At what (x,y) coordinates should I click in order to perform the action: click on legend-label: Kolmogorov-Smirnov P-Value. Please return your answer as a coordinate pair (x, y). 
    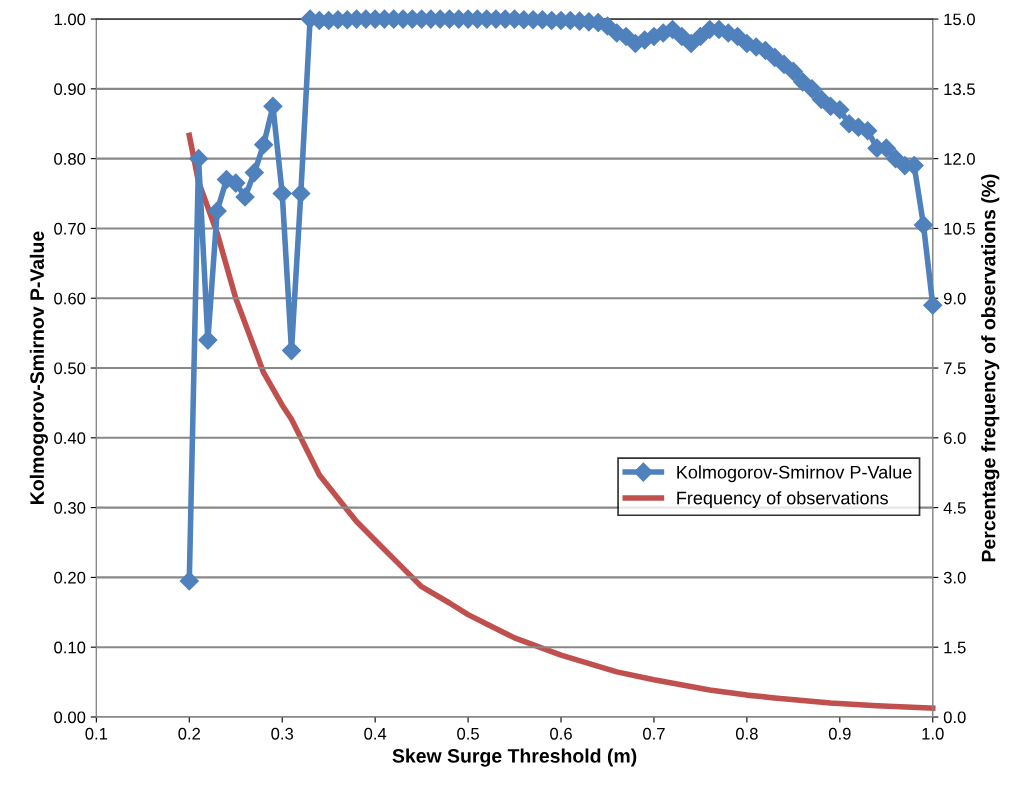
    Looking at the image, I should click on (794, 474).